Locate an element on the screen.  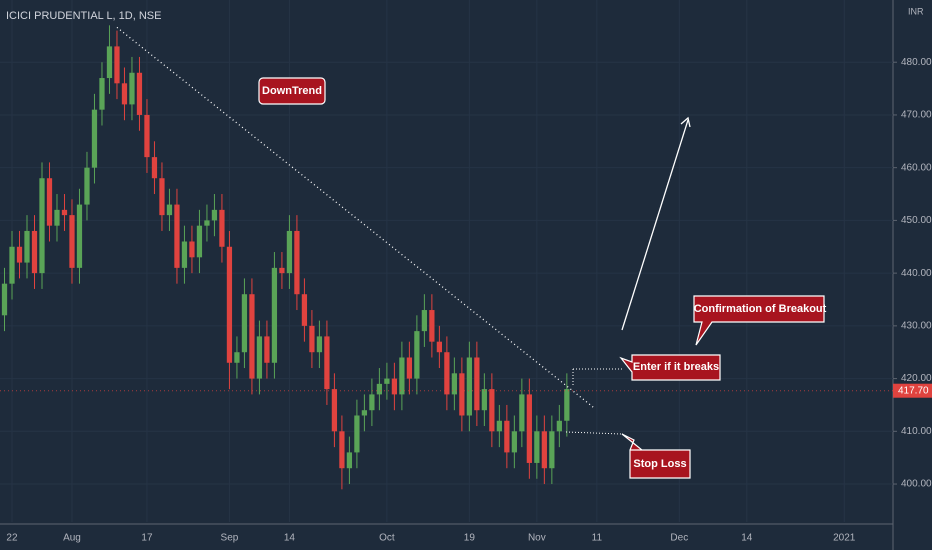
x-tick-label: 17 is located at coordinates (147, 538).